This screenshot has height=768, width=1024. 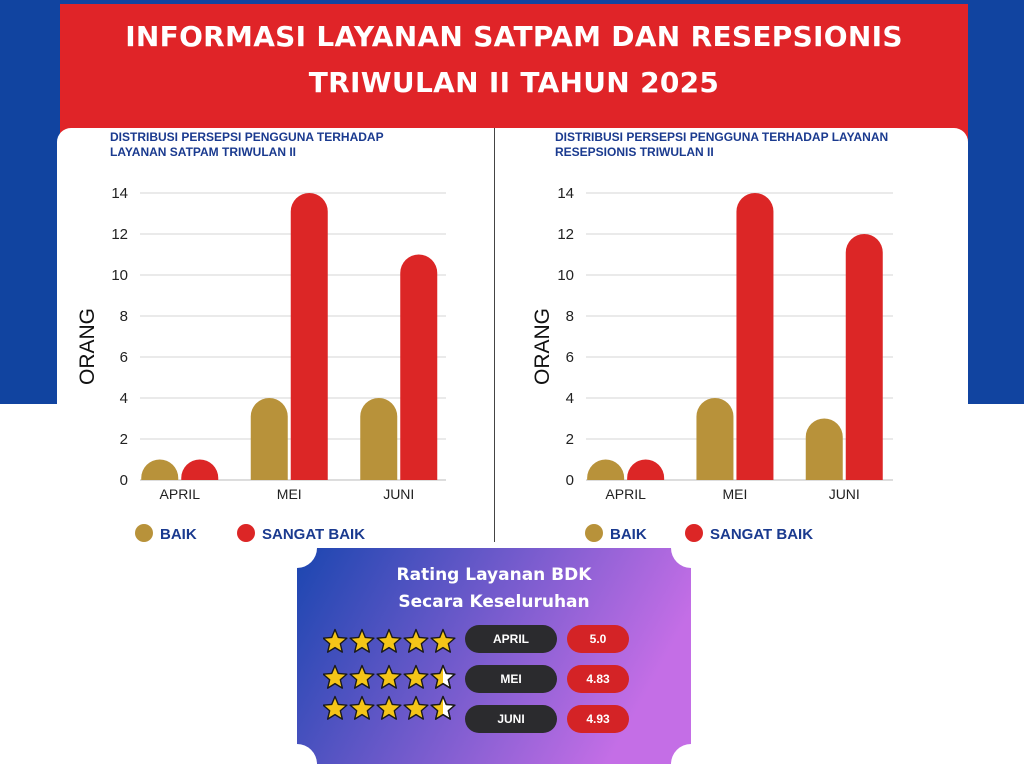 What do you see at coordinates (247, 137) in the screenshot?
I see `chart-title-line-1: DISTRIBUSI PERSEPSI PENGGUNA TERHADAP` at bounding box center [247, 137].